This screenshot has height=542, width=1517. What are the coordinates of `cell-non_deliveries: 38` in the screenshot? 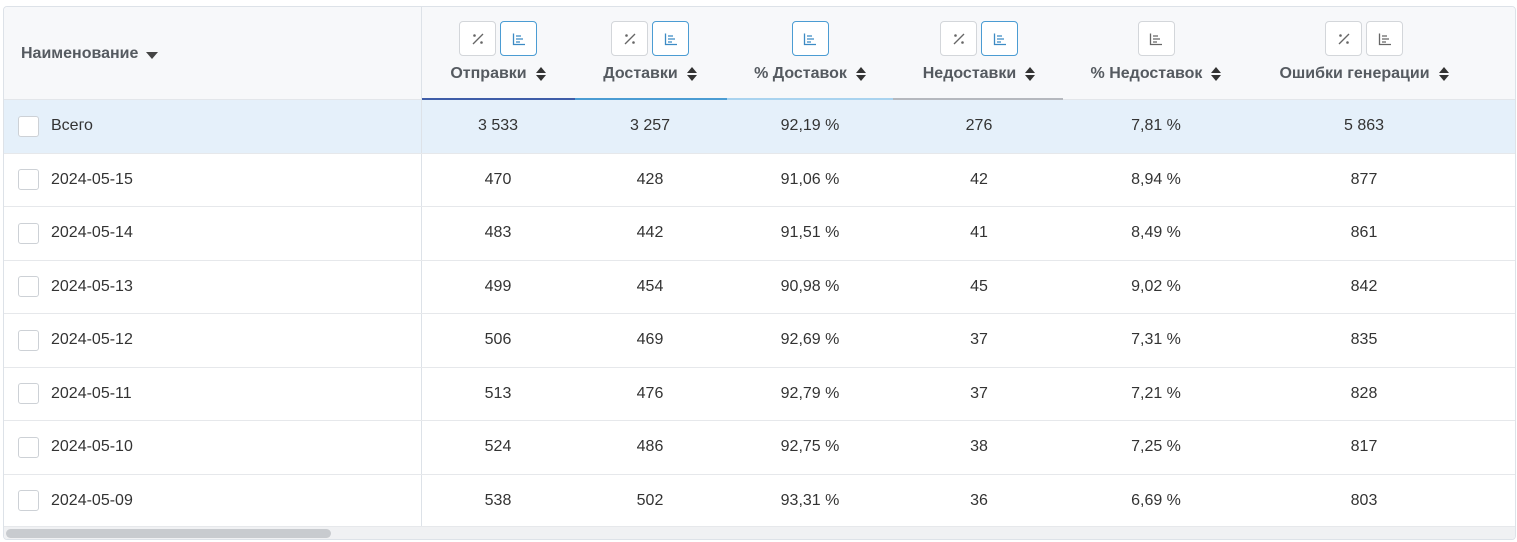 It's located at (979, 447).